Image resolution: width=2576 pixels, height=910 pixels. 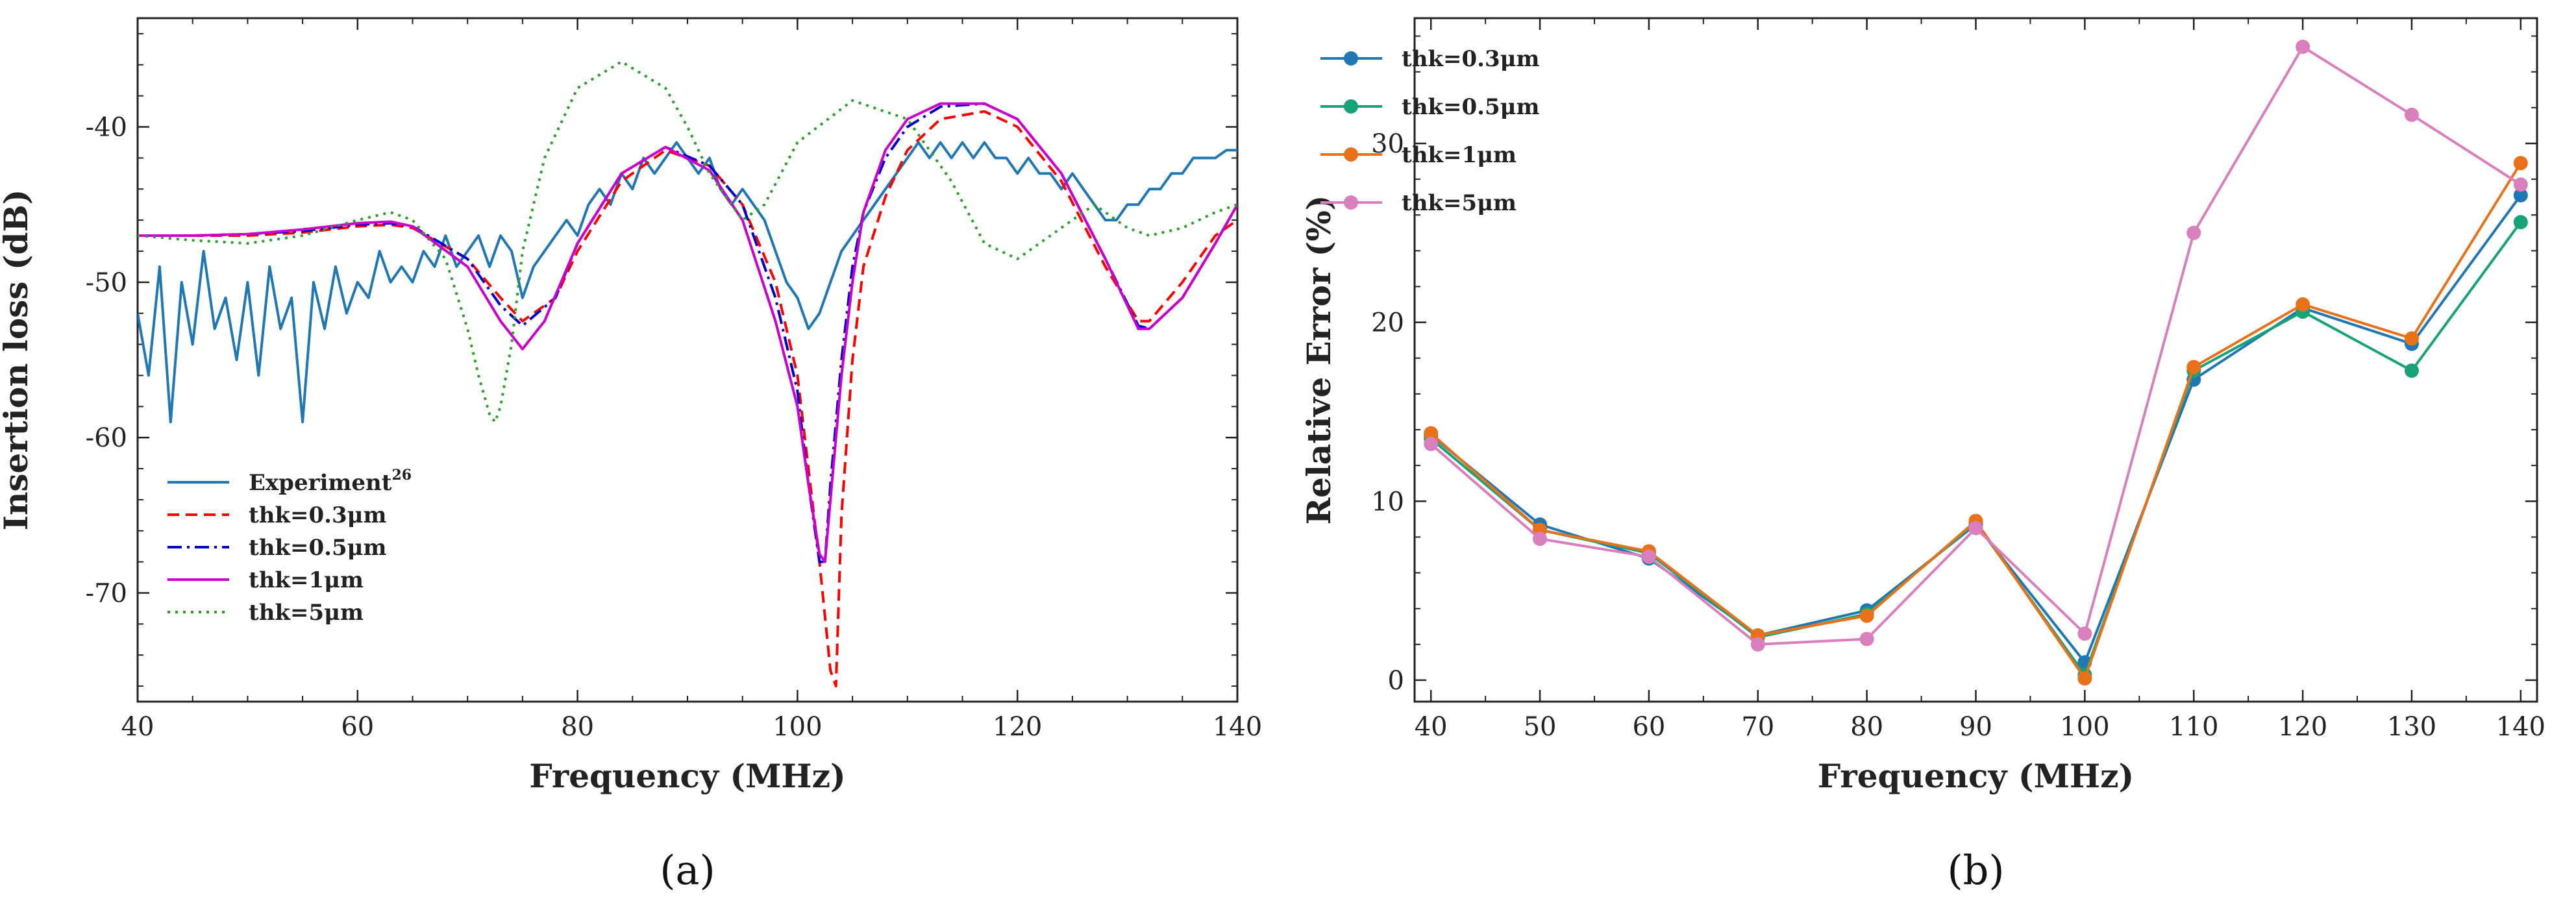 I want to click on y-axis-label: Insertion loss (dB), so click(x=17, y=360).